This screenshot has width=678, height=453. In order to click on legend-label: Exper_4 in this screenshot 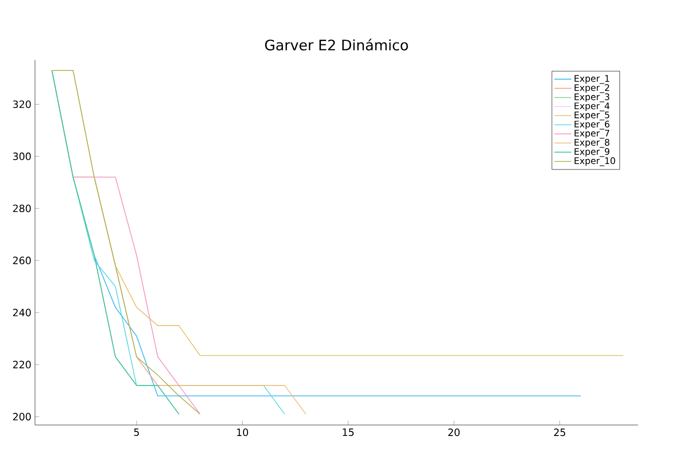, I will do `click(592, 107)`.